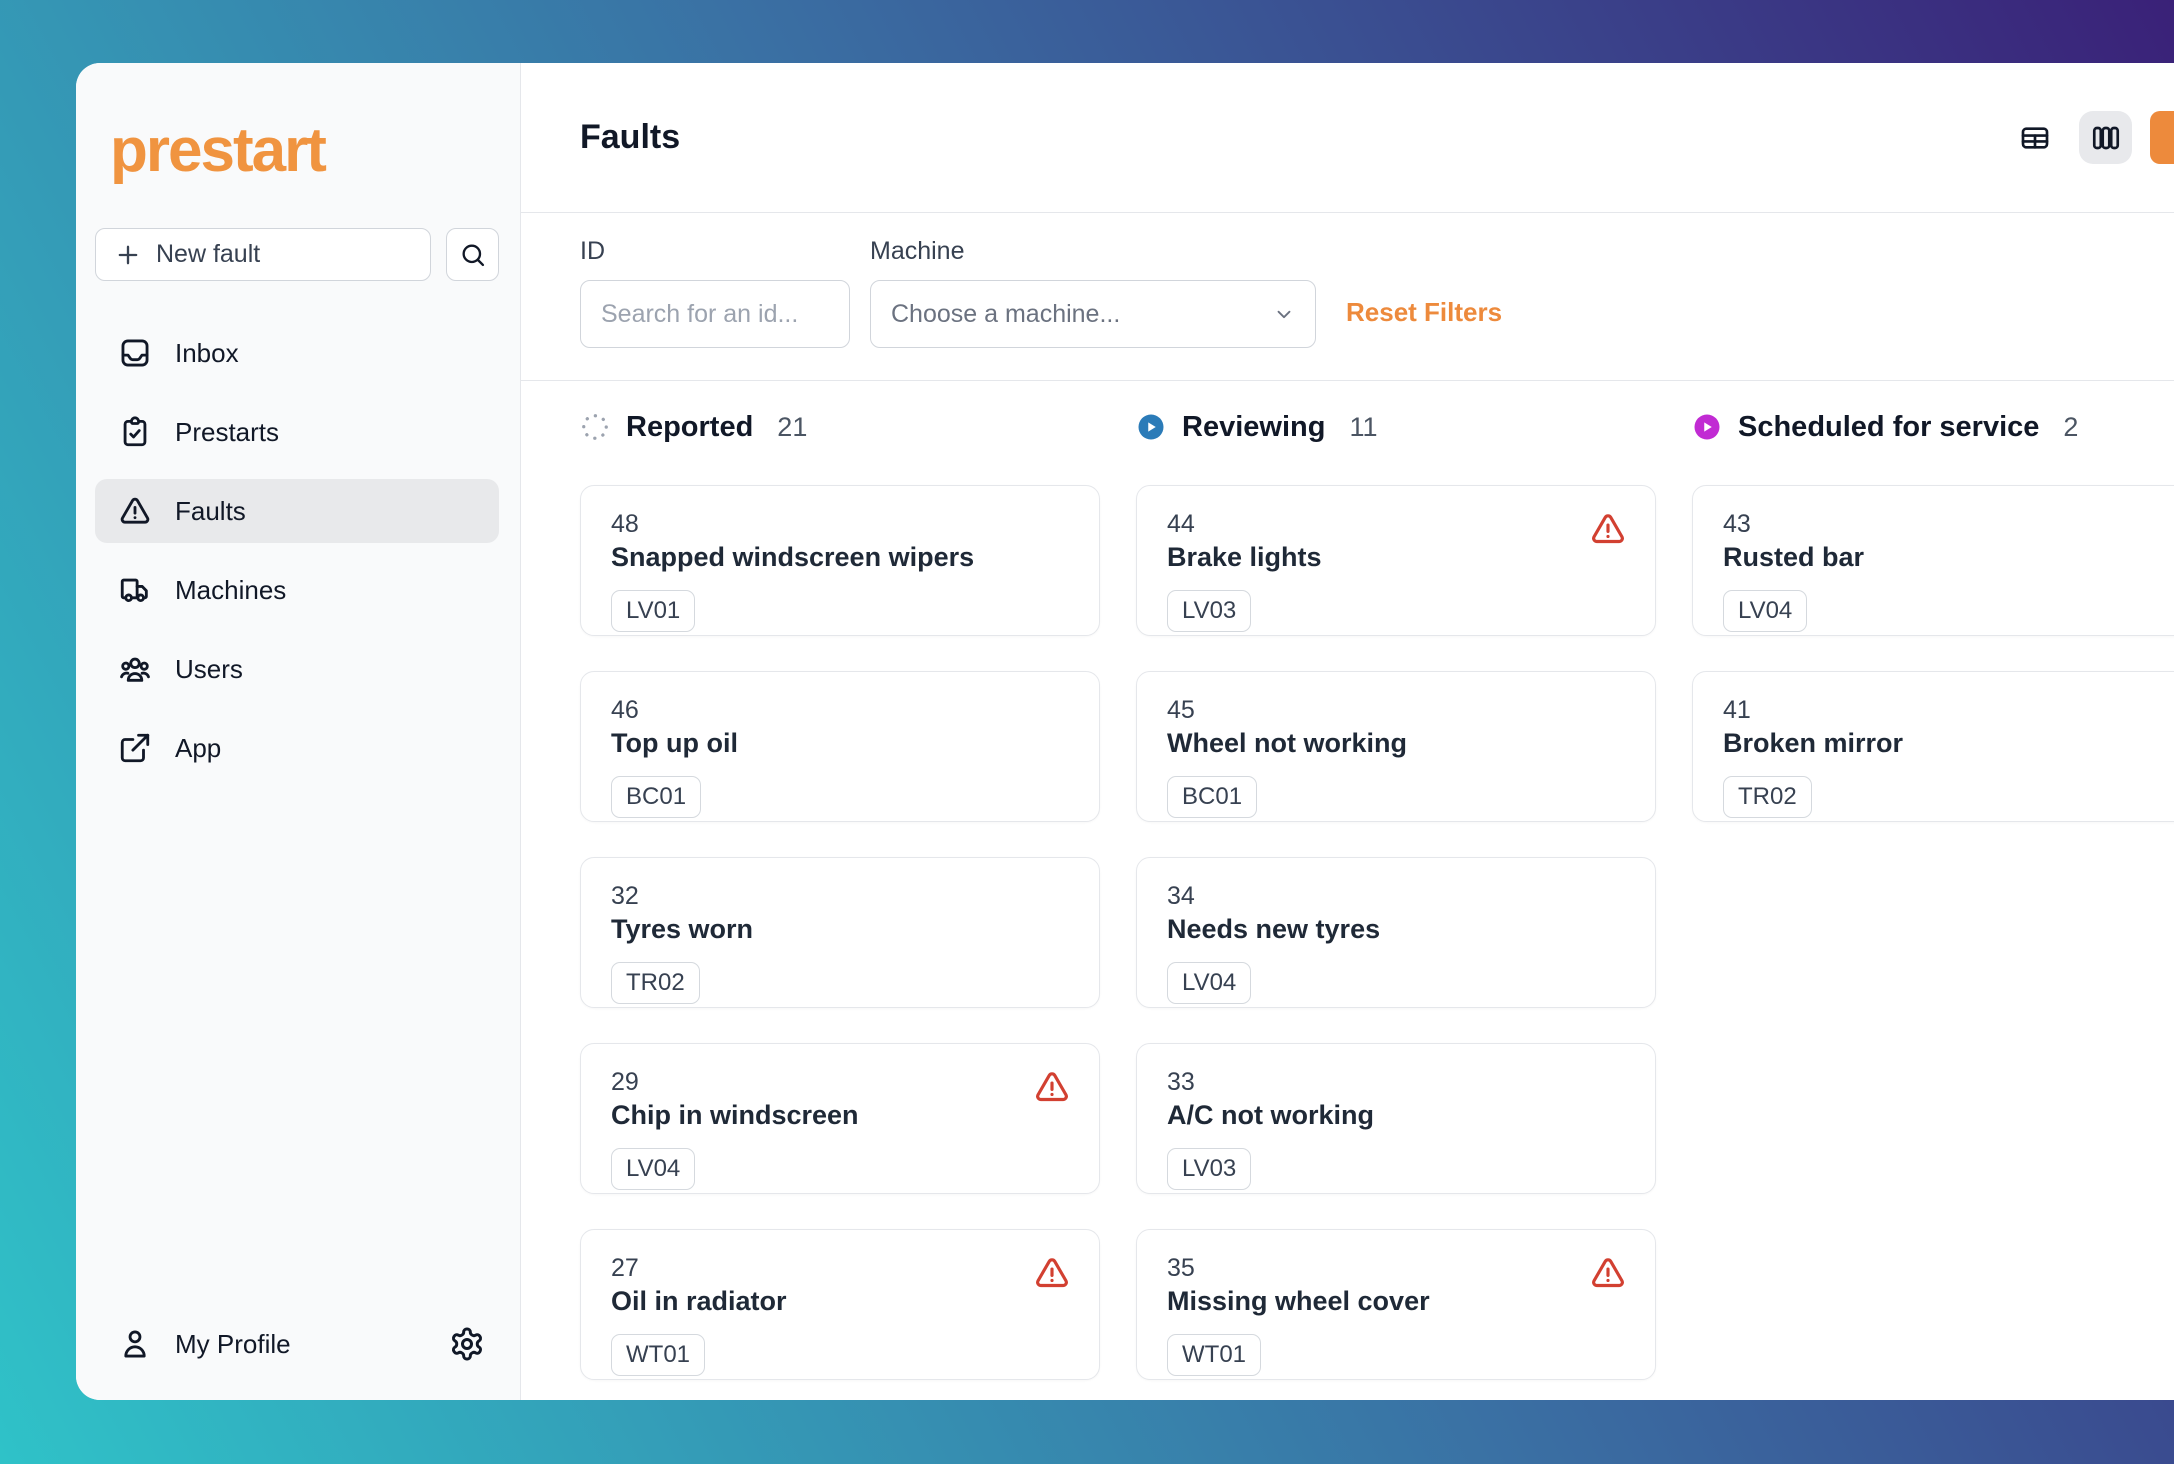 The height and width of the screenshot is (1464, 2174). Describe the element at coordinates (1933, 560) in the screenshot. I see `fault-card: 43 Rusted bar LV04` at that location.